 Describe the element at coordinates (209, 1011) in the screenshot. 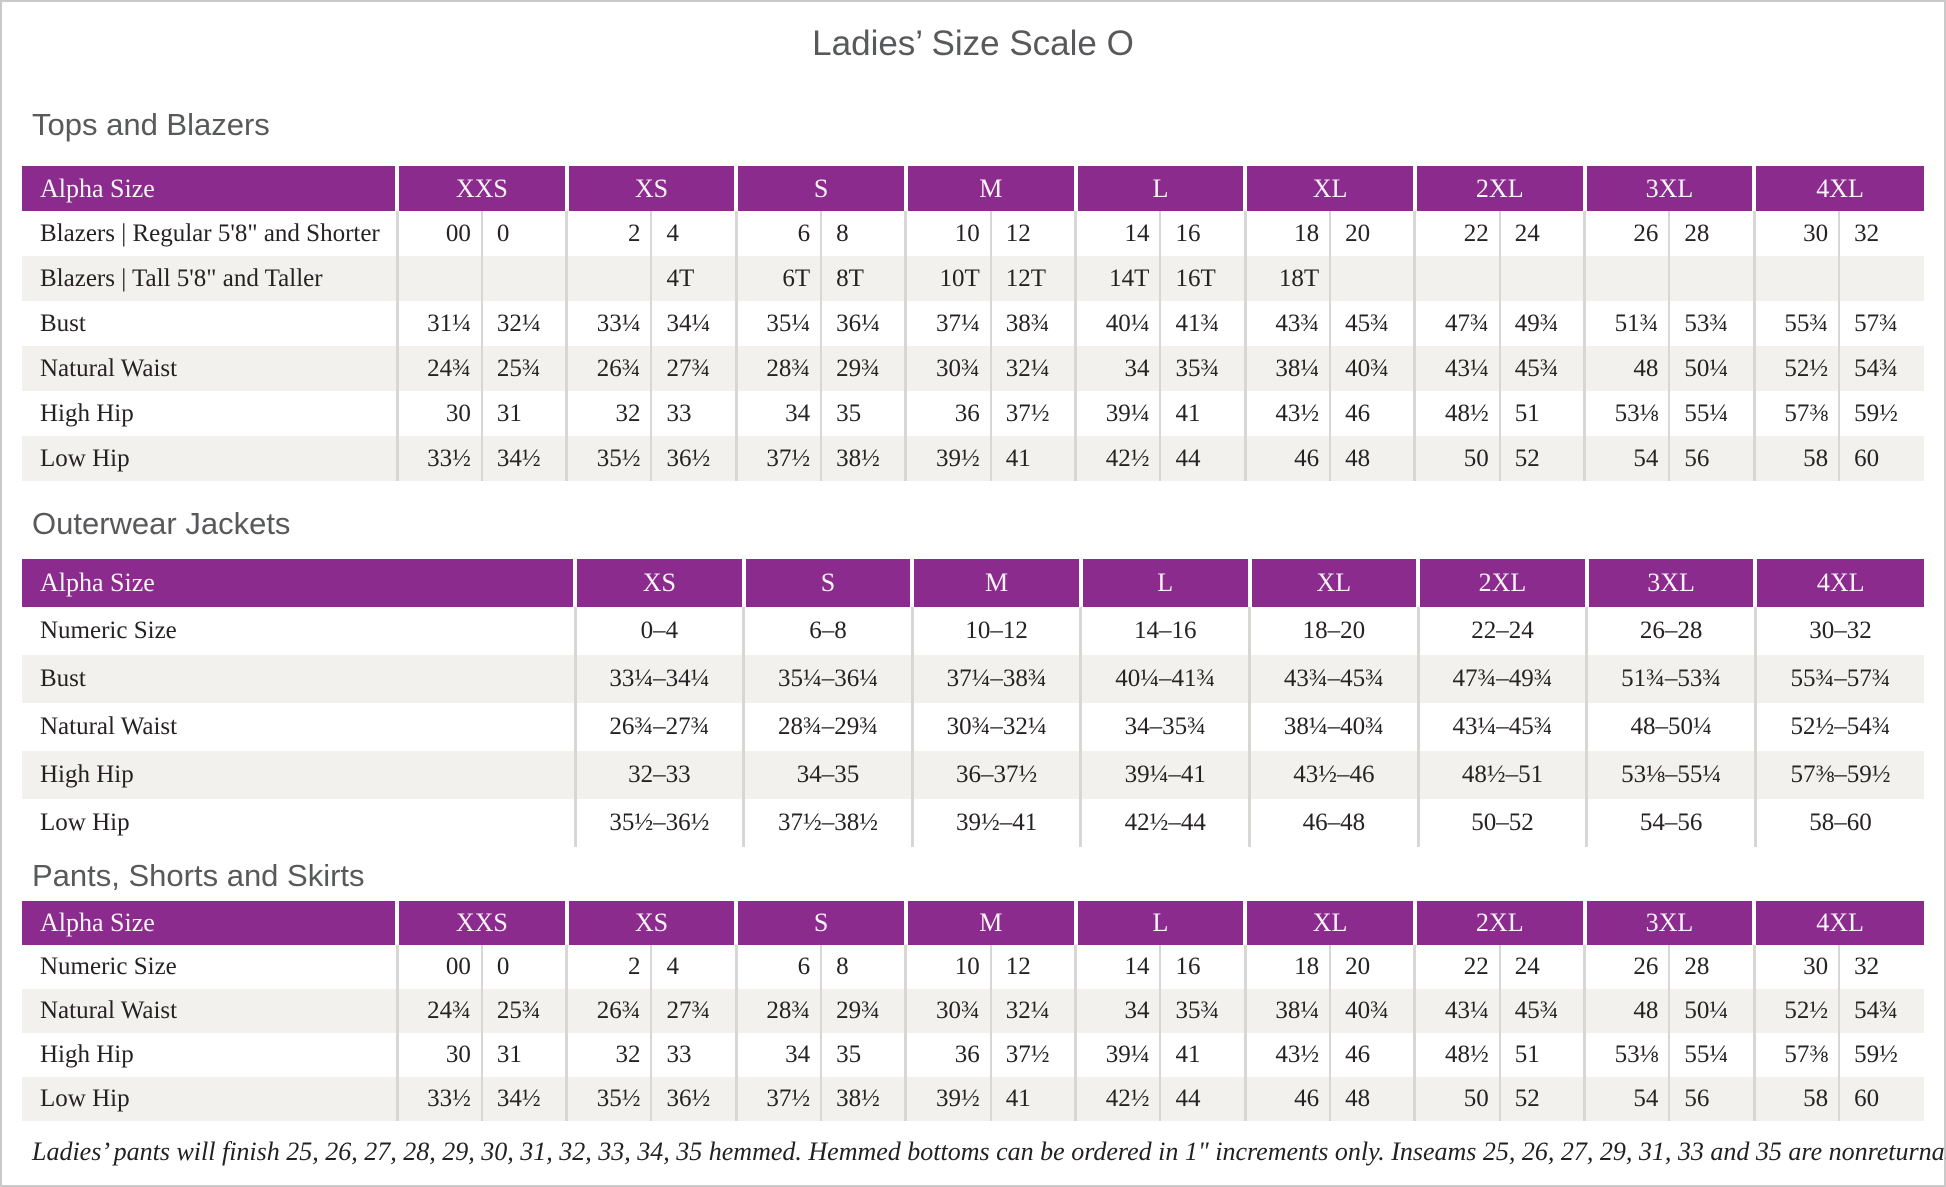

I see `row-label: Natural Waist` at that location.